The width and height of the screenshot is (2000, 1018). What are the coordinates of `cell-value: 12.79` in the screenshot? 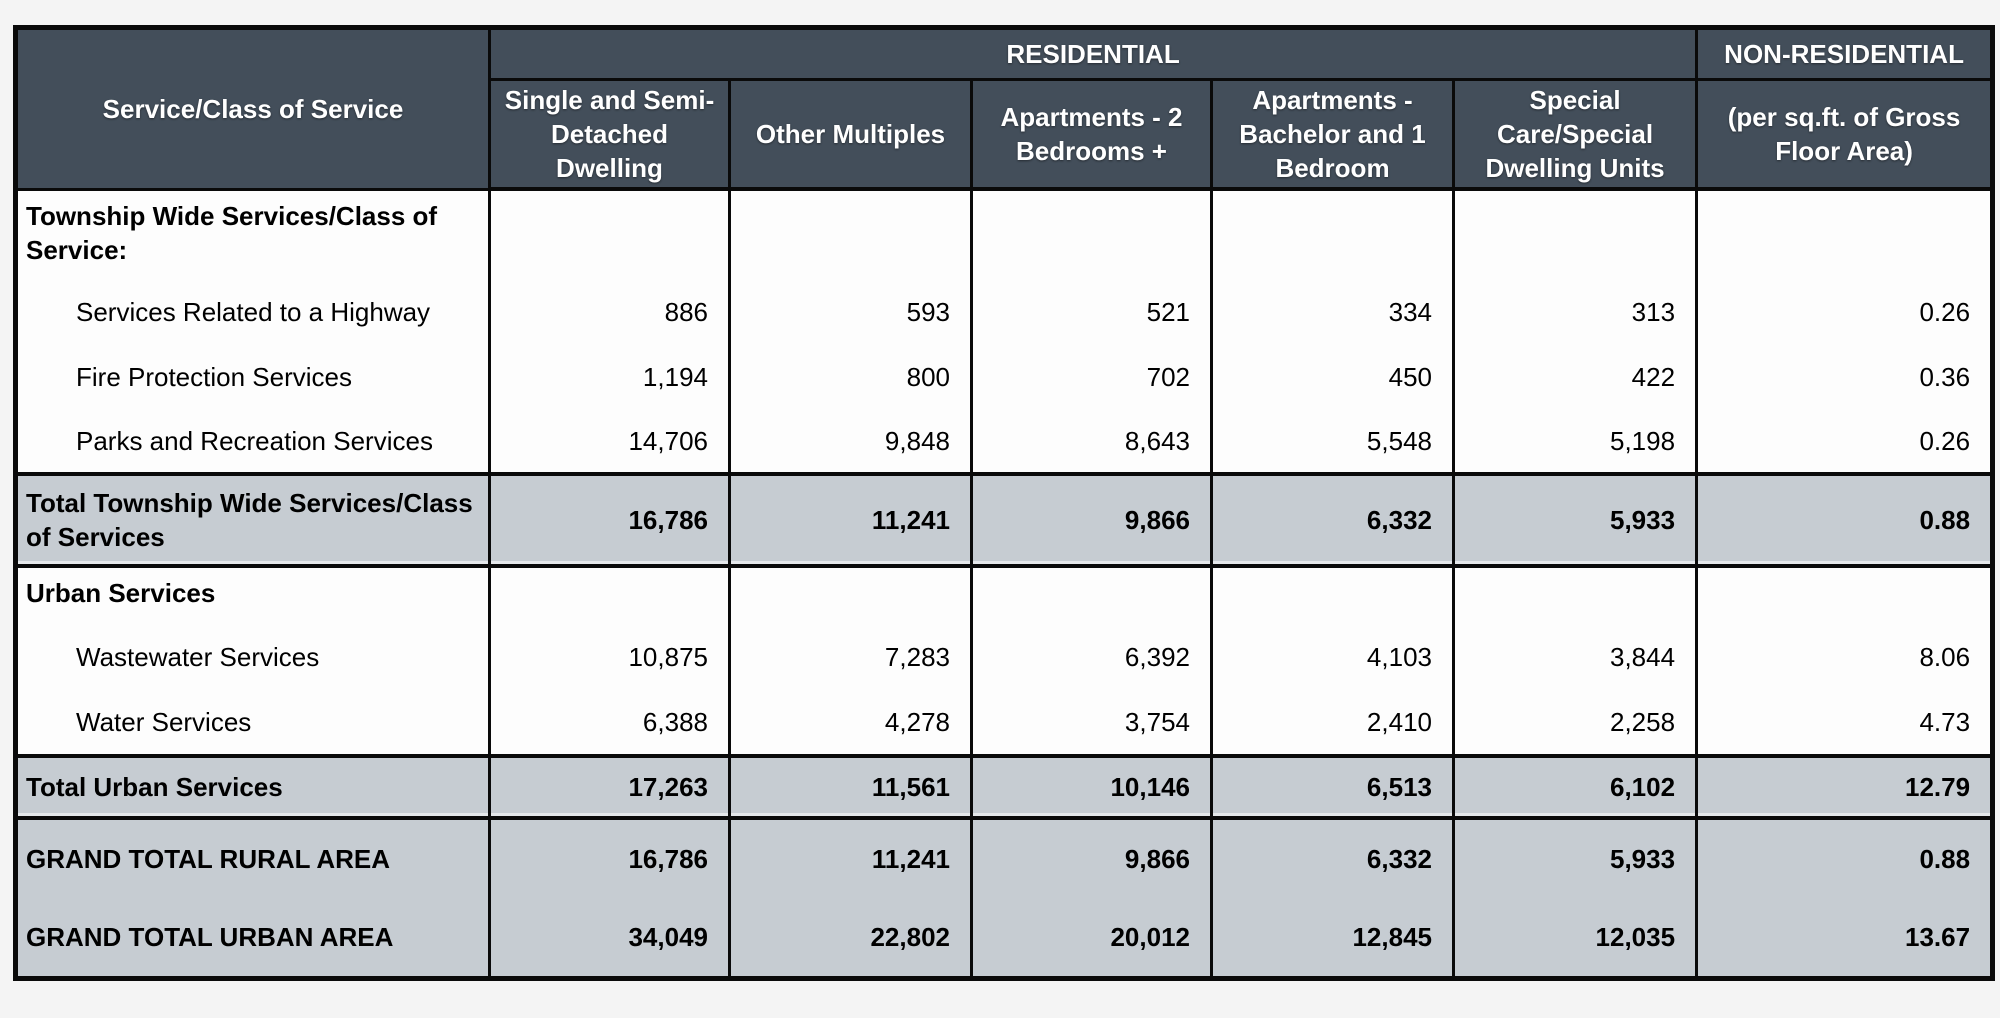 It's located at (1845, 788).